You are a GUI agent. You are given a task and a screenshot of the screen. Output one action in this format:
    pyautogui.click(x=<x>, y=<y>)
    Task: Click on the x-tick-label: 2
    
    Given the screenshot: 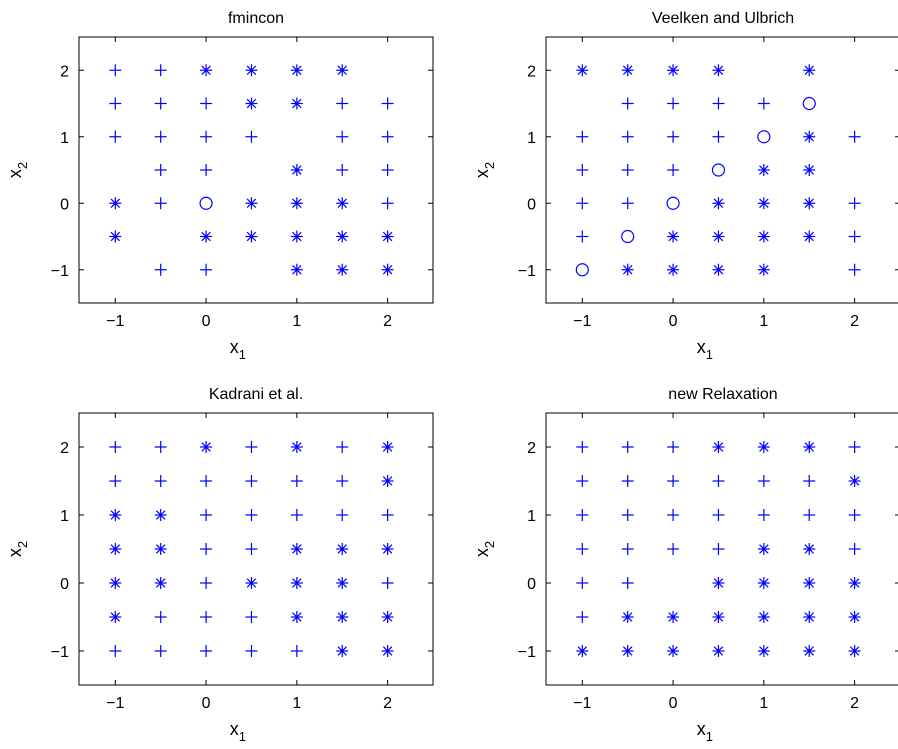 What is the action you would take?
    pyautogui.click(x=387, y=703)
    